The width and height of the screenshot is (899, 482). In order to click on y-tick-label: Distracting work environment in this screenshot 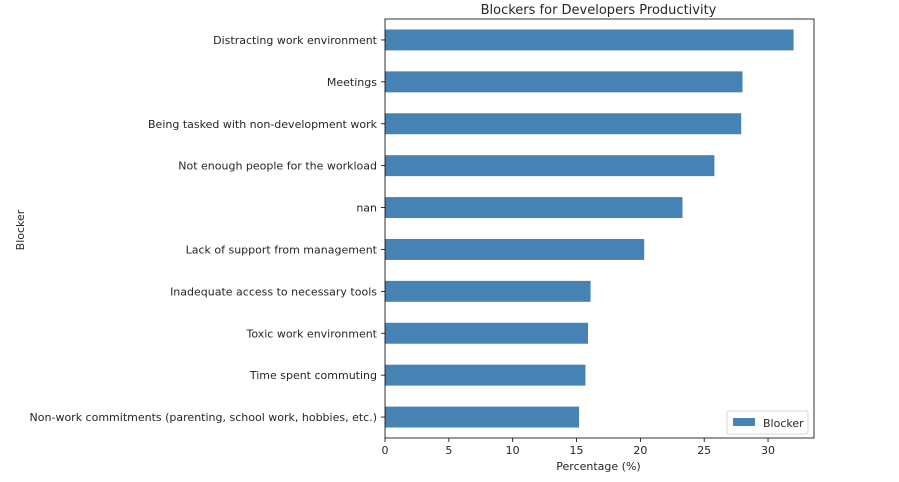, I will do `click(295, 40)`.